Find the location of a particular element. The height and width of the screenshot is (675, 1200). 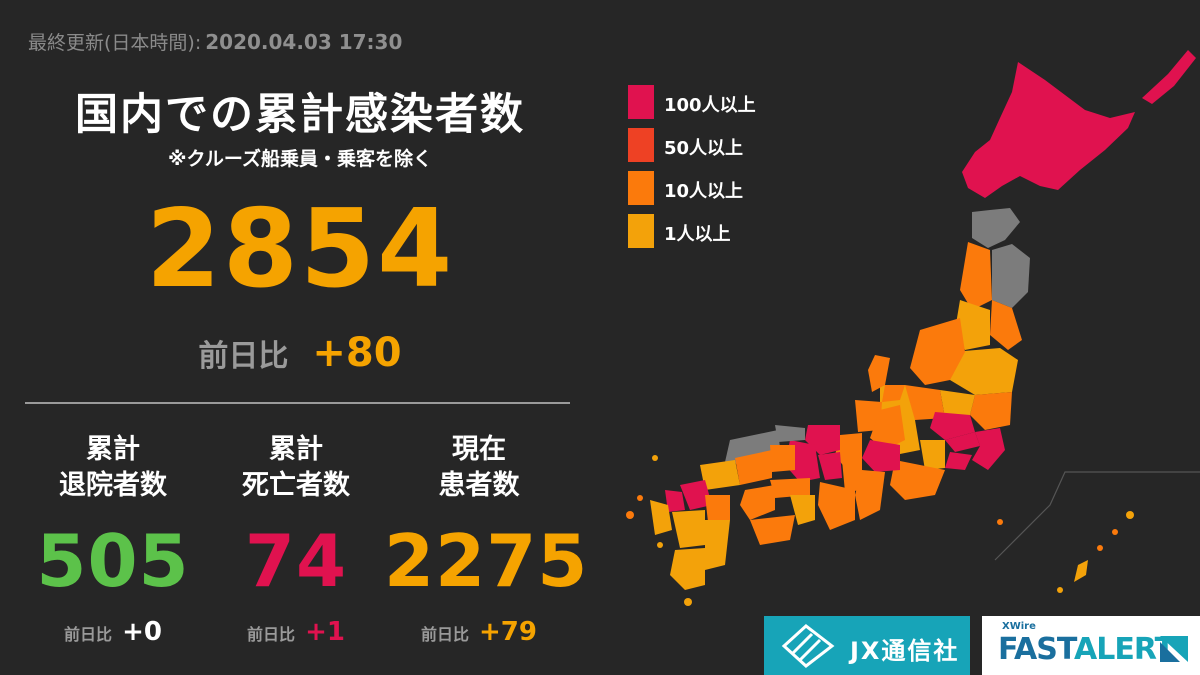

pref-shiga is located at coordinates (848, 450).